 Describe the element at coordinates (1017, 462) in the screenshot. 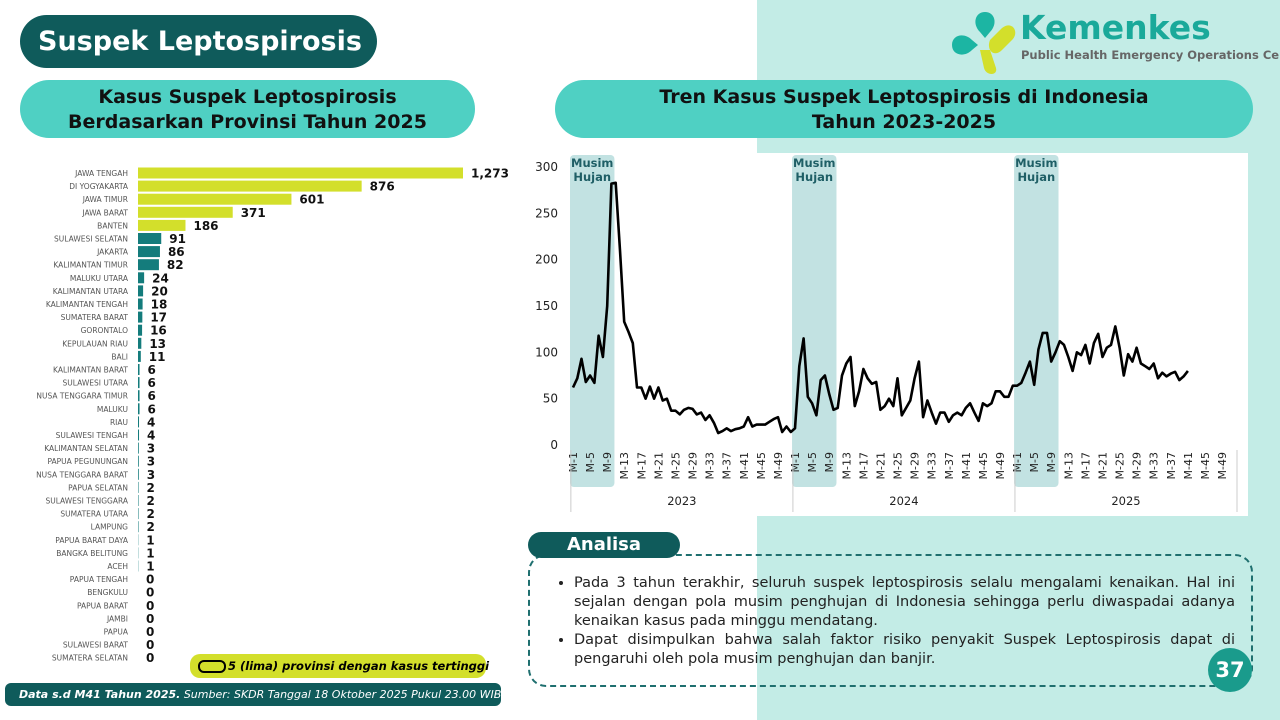

I see `x-tick-label: M-1` at that location.